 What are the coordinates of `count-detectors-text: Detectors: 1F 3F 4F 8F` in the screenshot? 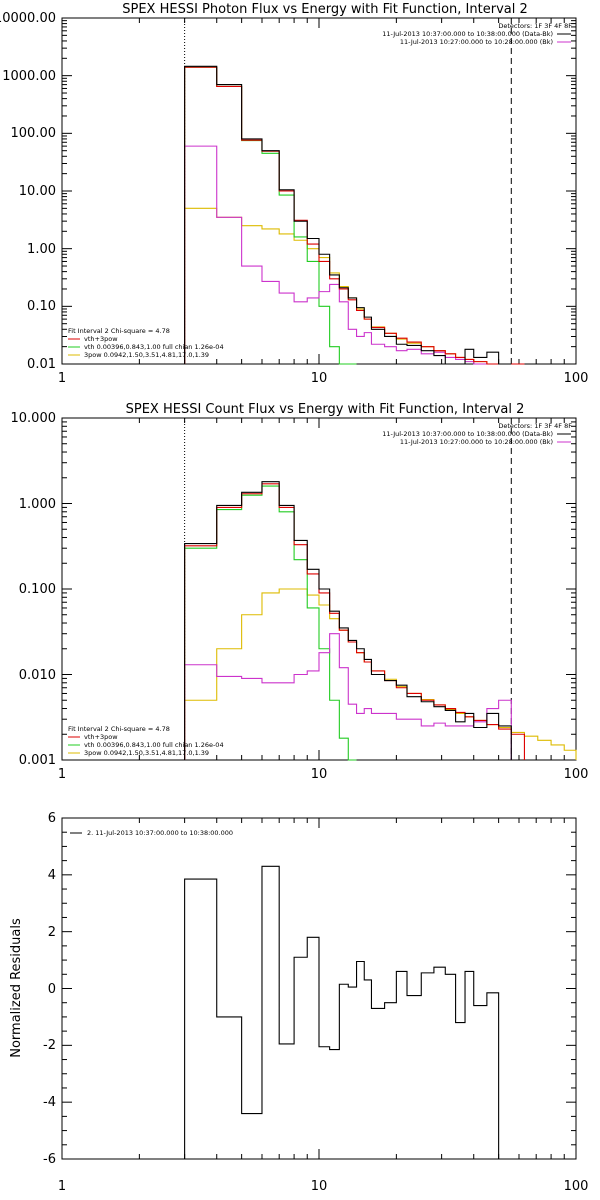 It's located at (535, 426).